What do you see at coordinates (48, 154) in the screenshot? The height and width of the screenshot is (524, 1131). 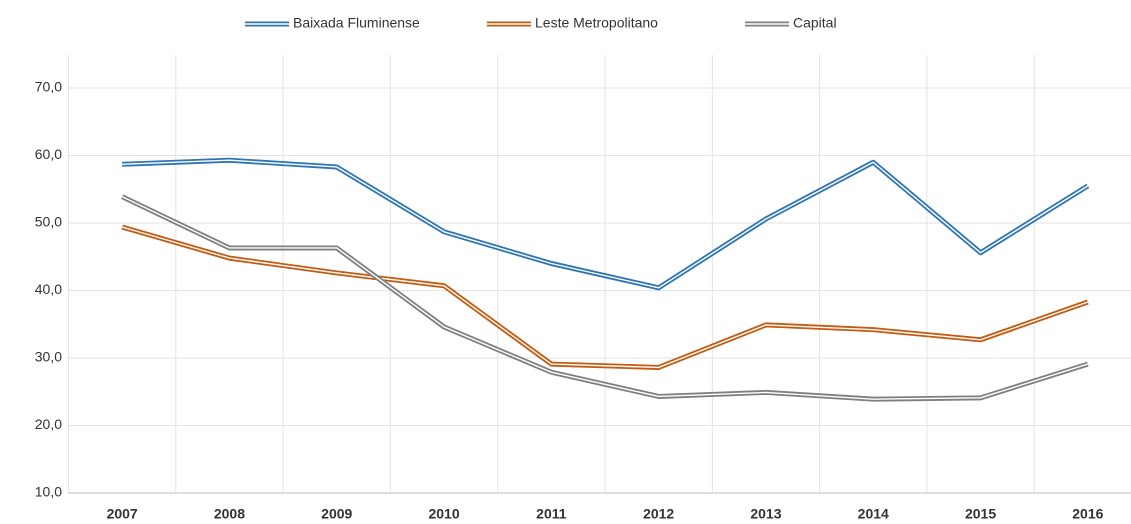 I see `y-tick-label: 60,0` at bounding box center [48, 154].